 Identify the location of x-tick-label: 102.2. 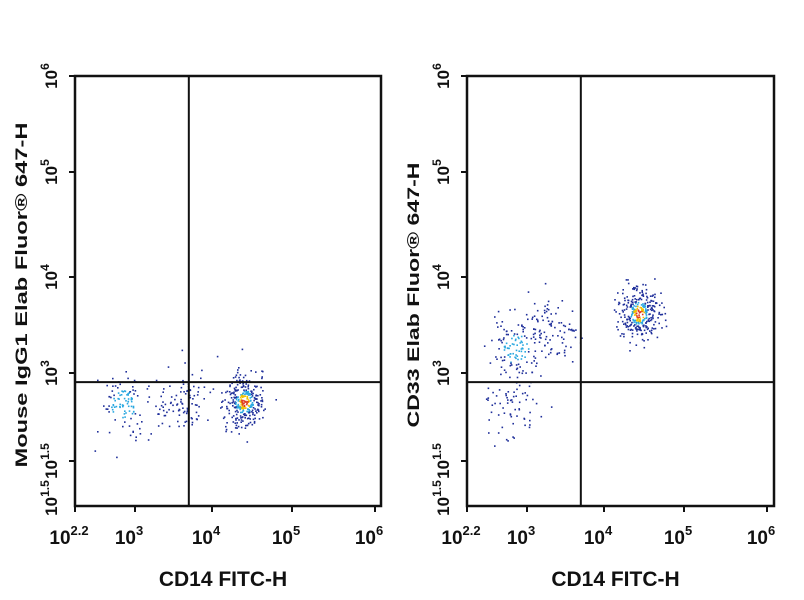
(68, 536).